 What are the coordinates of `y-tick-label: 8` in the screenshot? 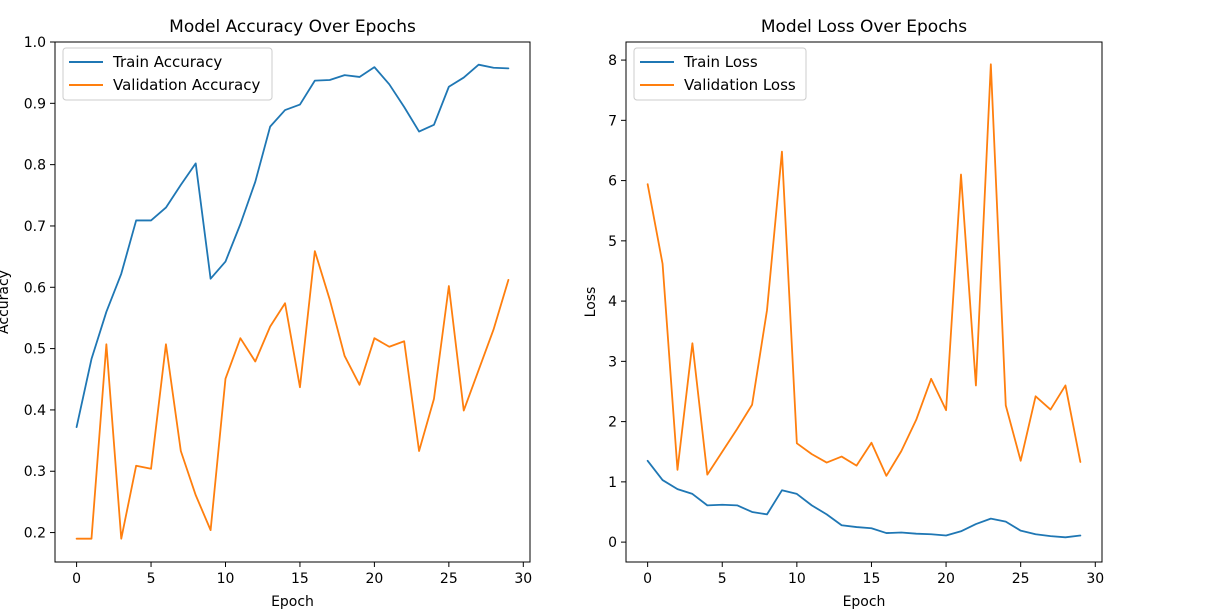 It's located at (612, 61).